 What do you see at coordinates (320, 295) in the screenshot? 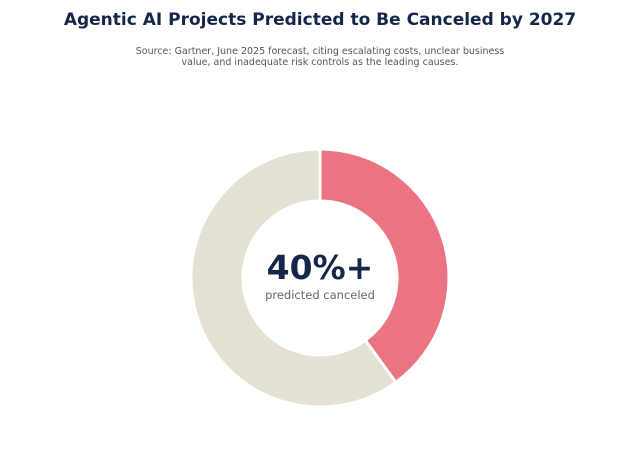
I see `center-label: predicted canceled` at bounding box center [320, 295].